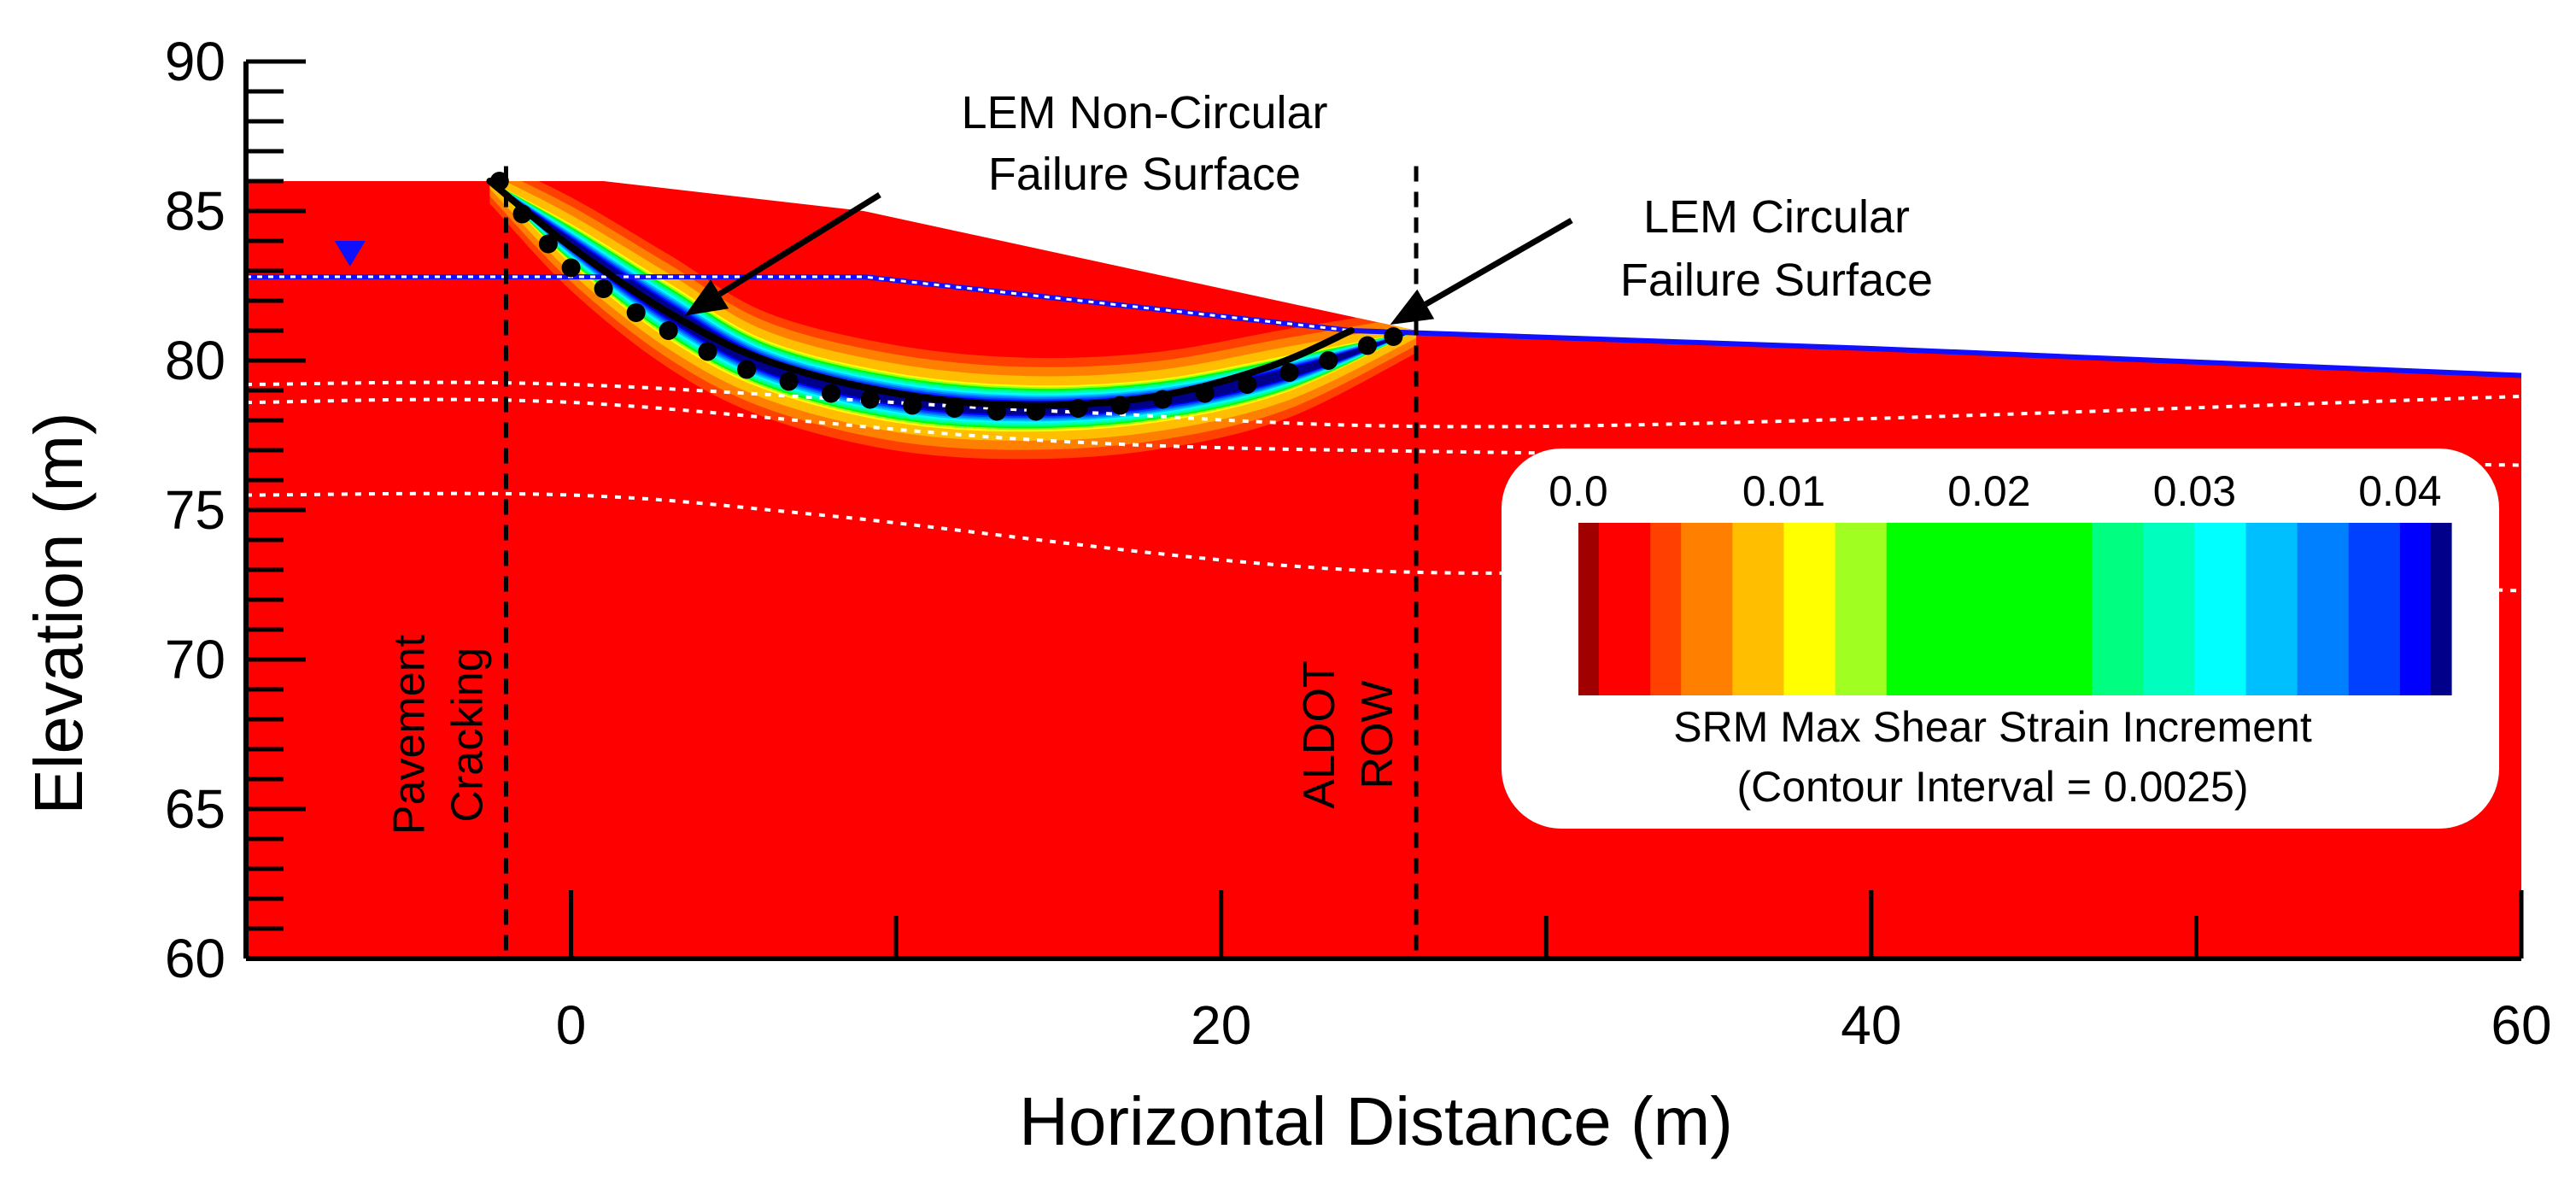 This screenshot has height=1196, width=2576. What do you see at coordinates (1993, 787) in the screenshot?
I see `colorbar-title-line2: (Contour Interval = 0.0025)` at bounding box center [1993, 787].